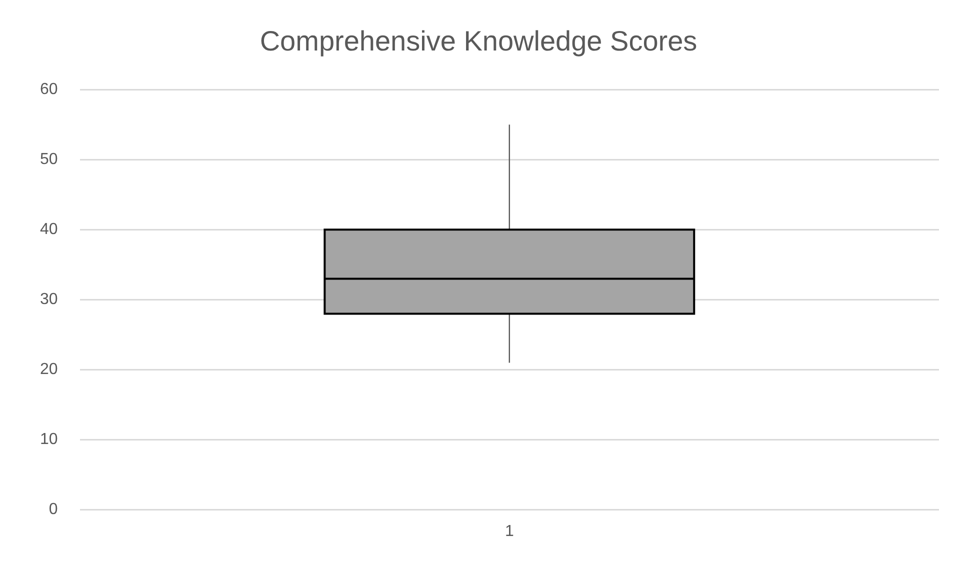 This screenshot has height=571, width=957. I want to click on y-tick-label: 40, so click(49, 229).